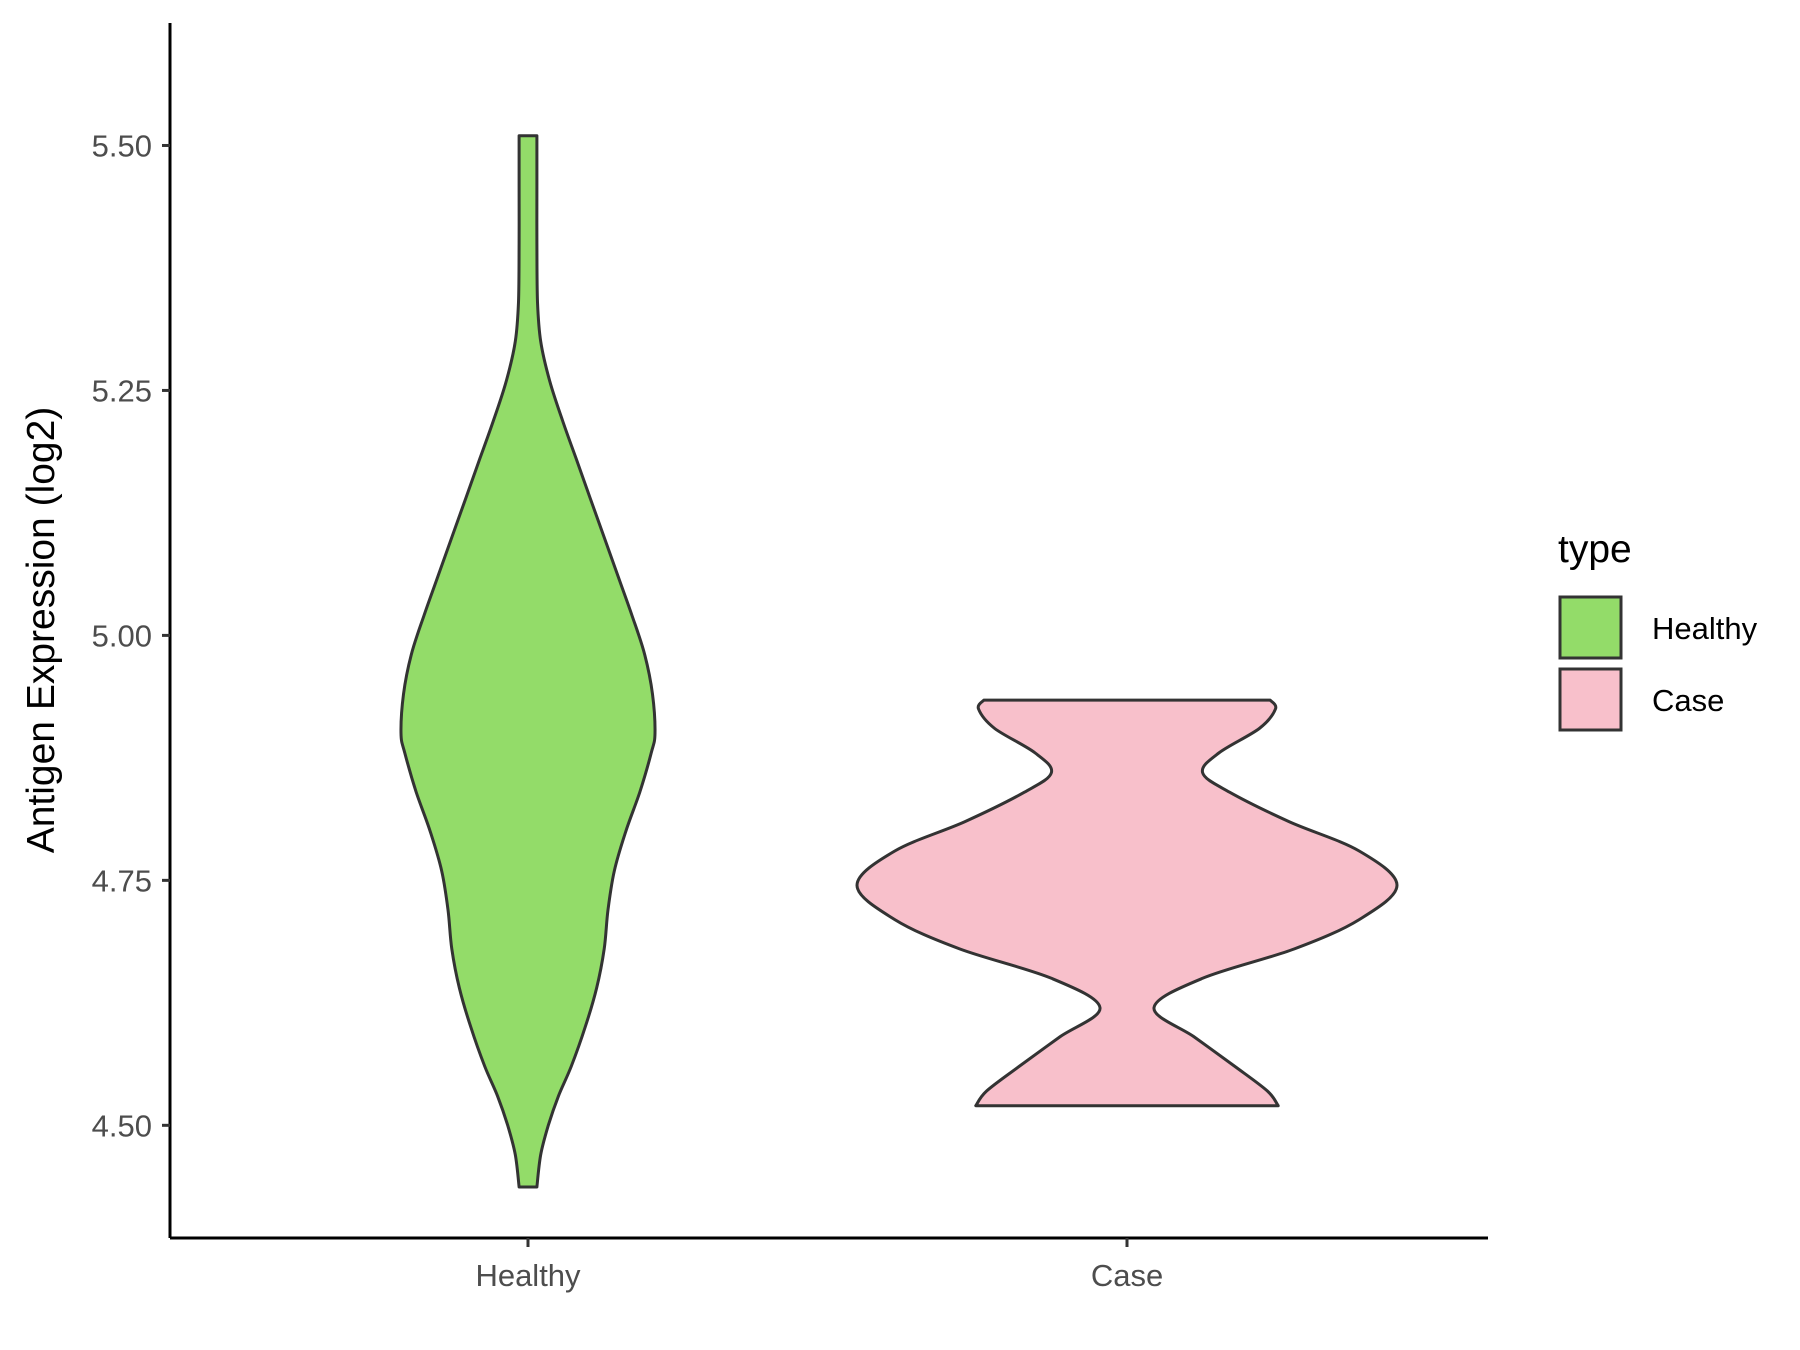  What do you see at coordinates (819, 1265) in the screenshot?
I see `x-ticks: Healthy Case` at bounding box center [819, 1265].